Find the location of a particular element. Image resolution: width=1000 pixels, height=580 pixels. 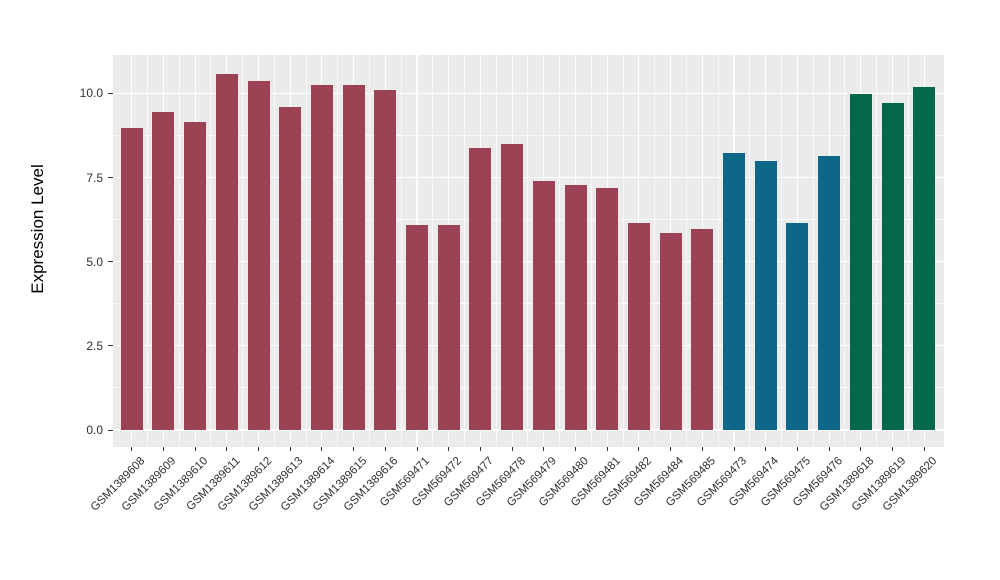

bar-GSM569475 is located at coordinates (797, 326).